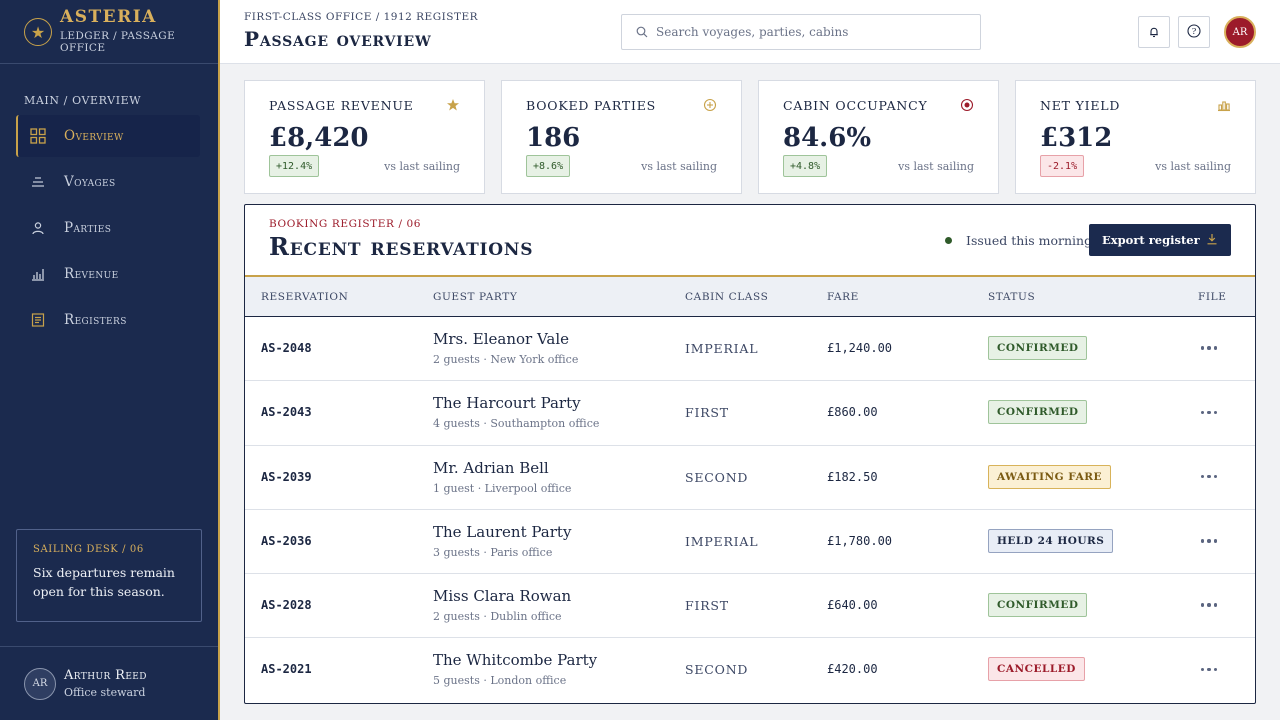 This screenshot has width=1280, height=720. Describe the element at coordinates (1012, 297) in the screenshot. I see `column-header-status: Status` at that location.